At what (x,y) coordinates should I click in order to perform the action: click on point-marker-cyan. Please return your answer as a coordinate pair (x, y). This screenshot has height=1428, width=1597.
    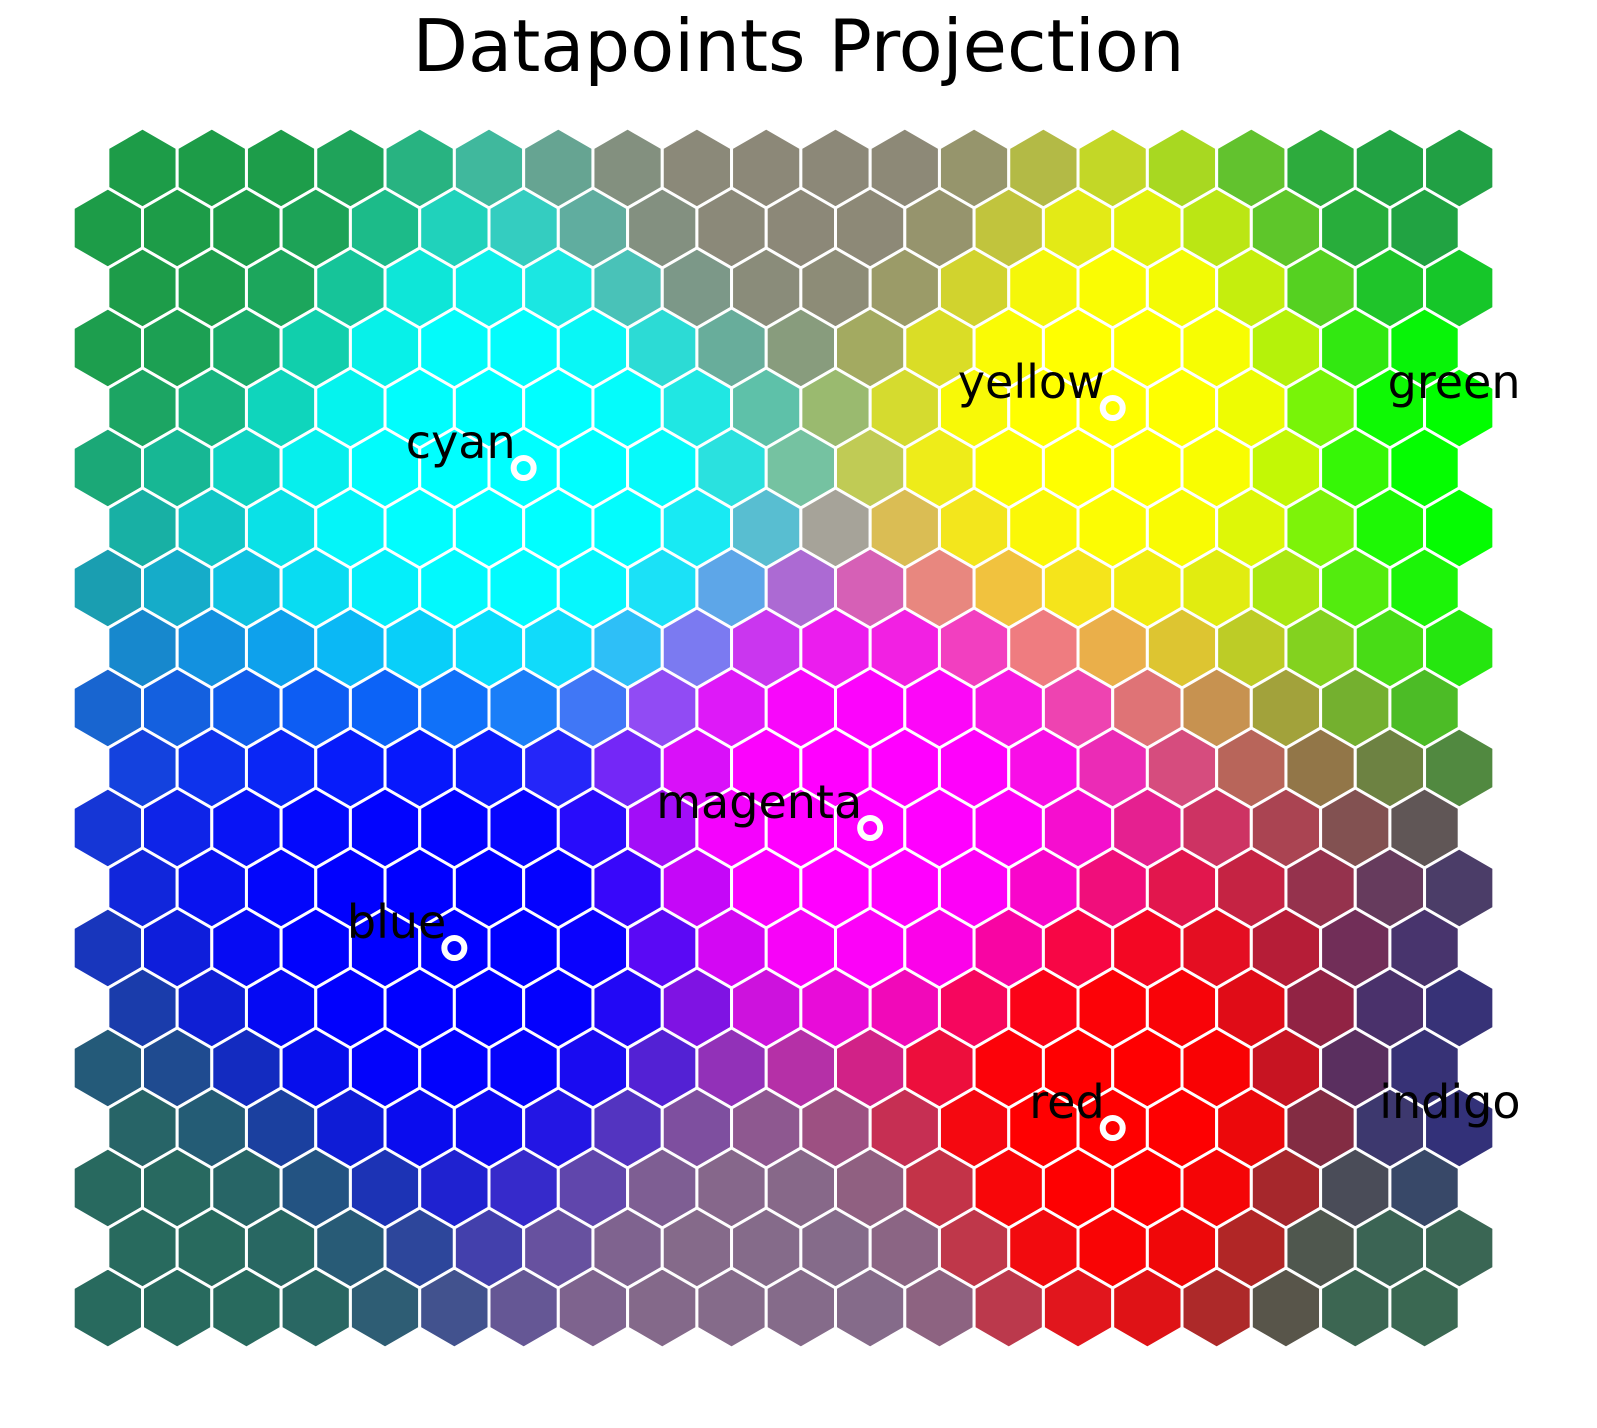
    Looking at the image, I should click on (523, 468).